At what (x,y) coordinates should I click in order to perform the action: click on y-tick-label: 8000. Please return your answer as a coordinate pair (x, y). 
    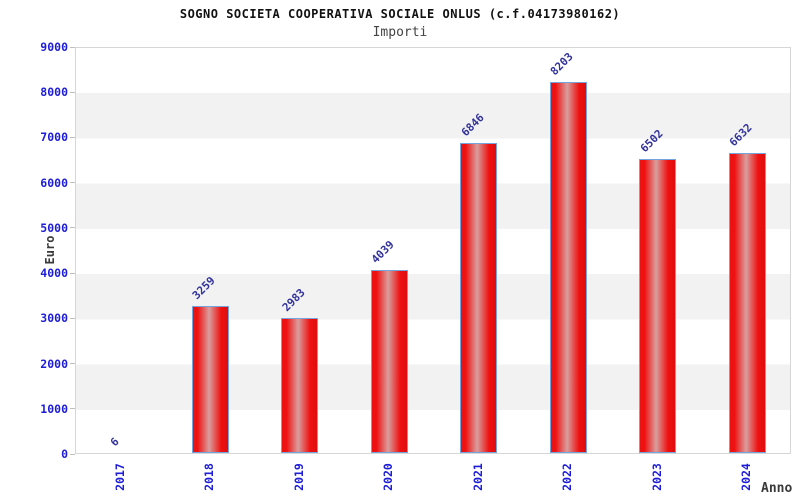
    Looking at the image, I should click on (54, 92).